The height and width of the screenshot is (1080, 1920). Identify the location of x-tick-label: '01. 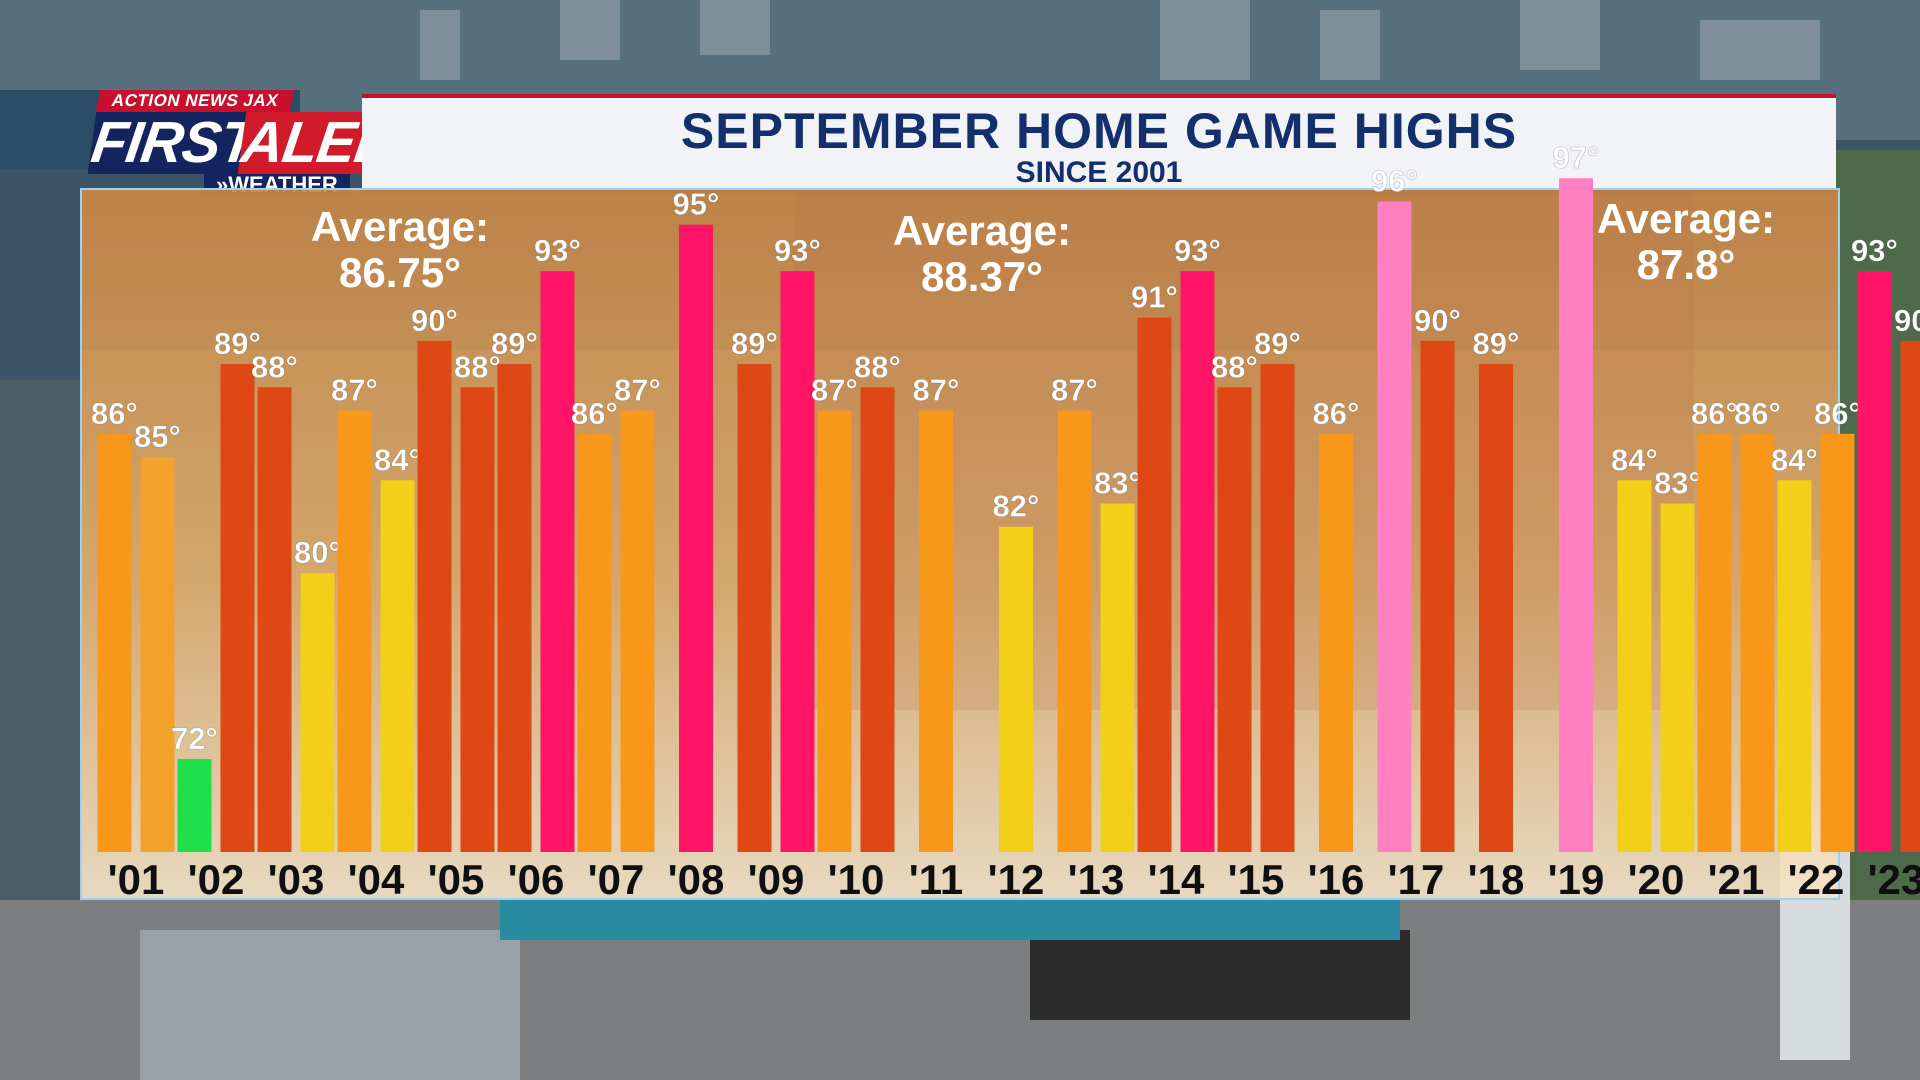
(136, 879).